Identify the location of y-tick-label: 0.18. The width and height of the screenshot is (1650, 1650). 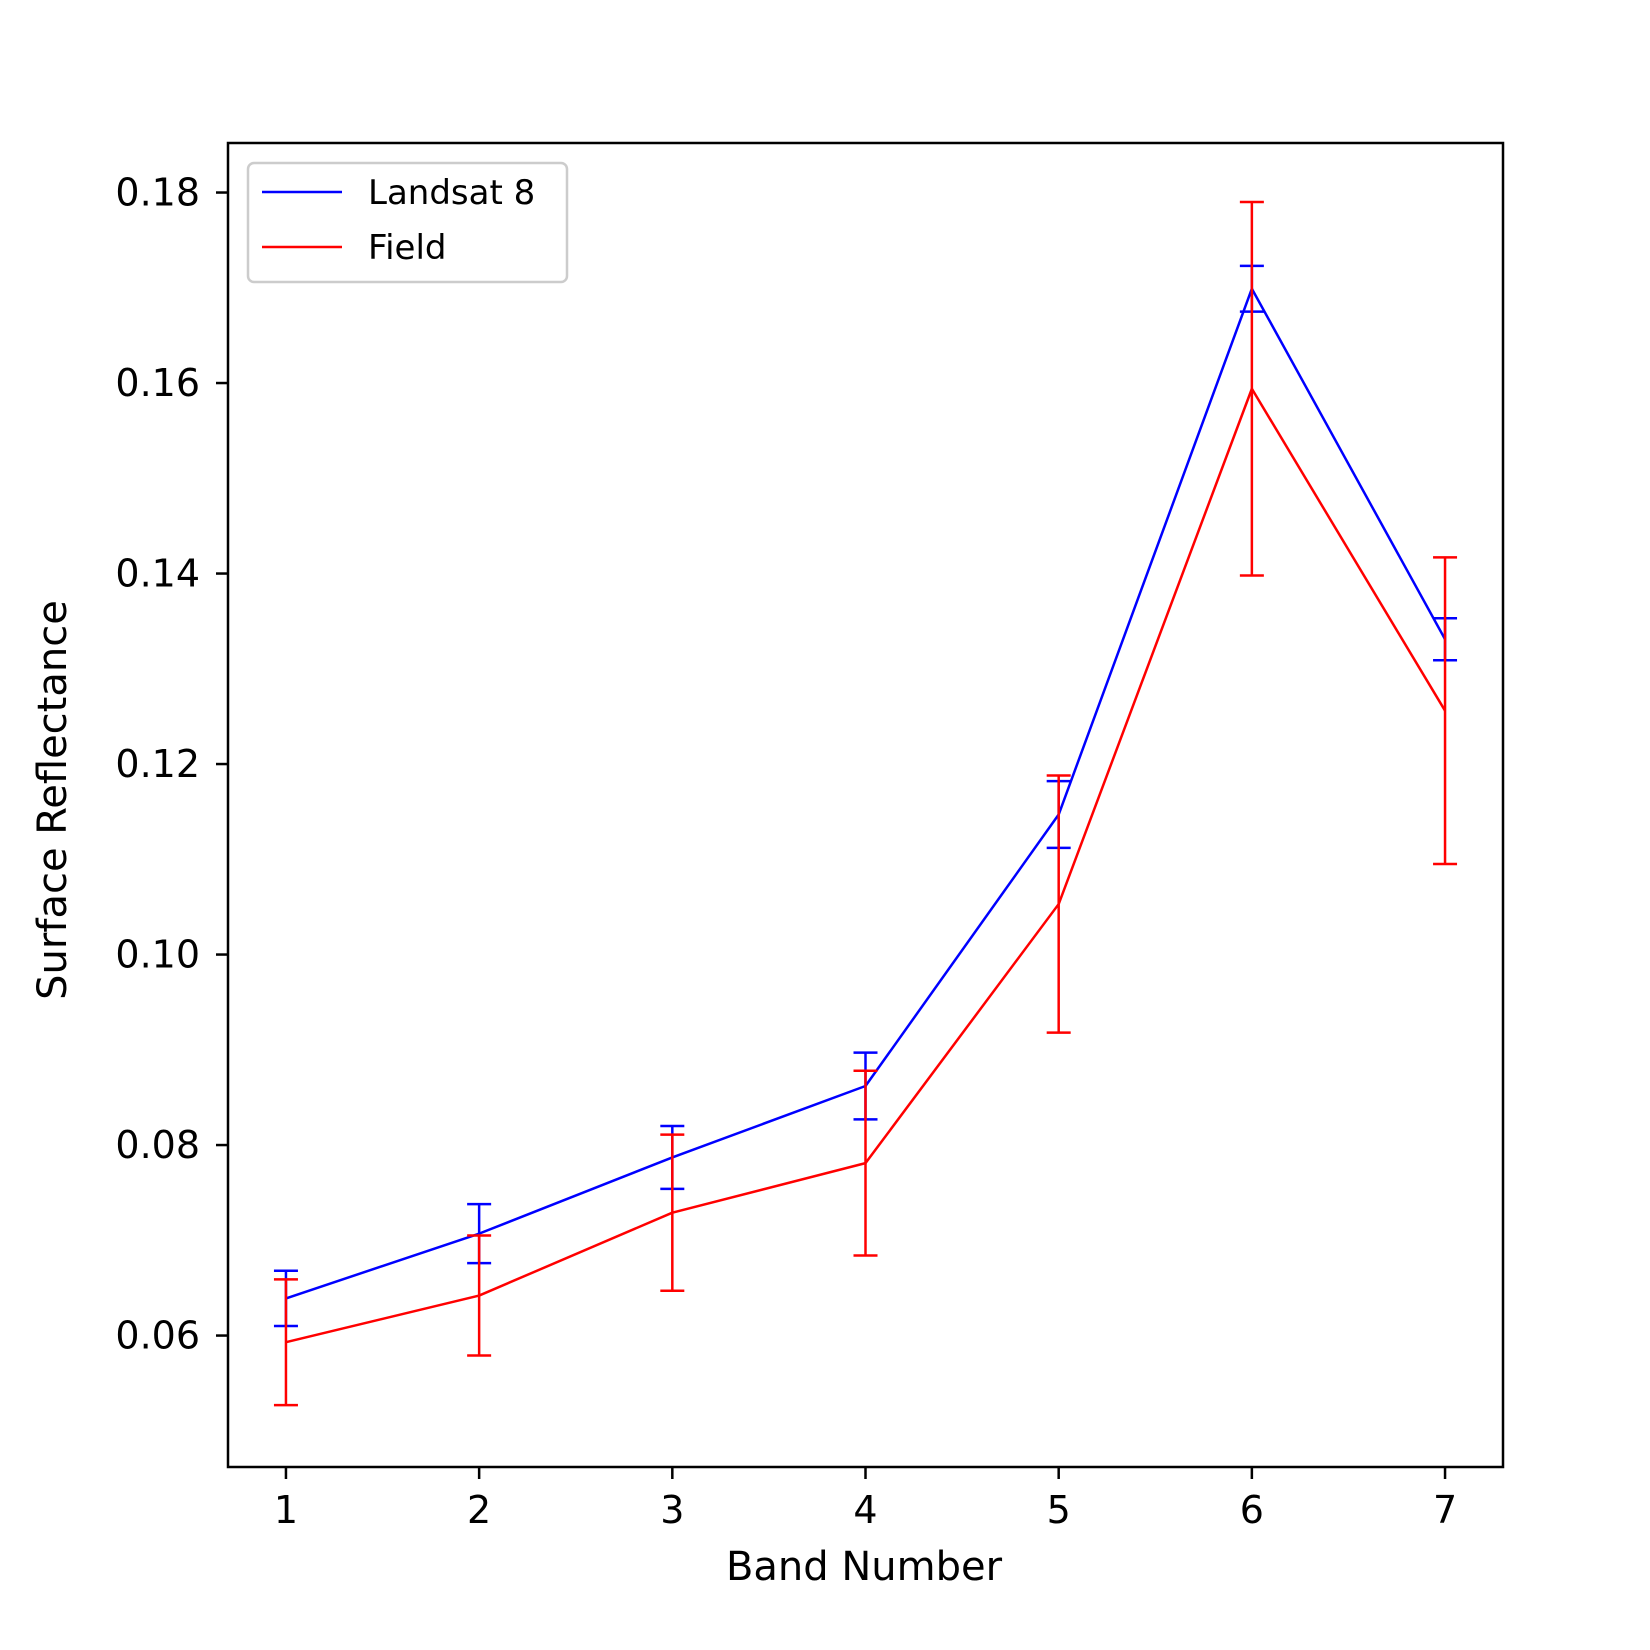
(157, 193).